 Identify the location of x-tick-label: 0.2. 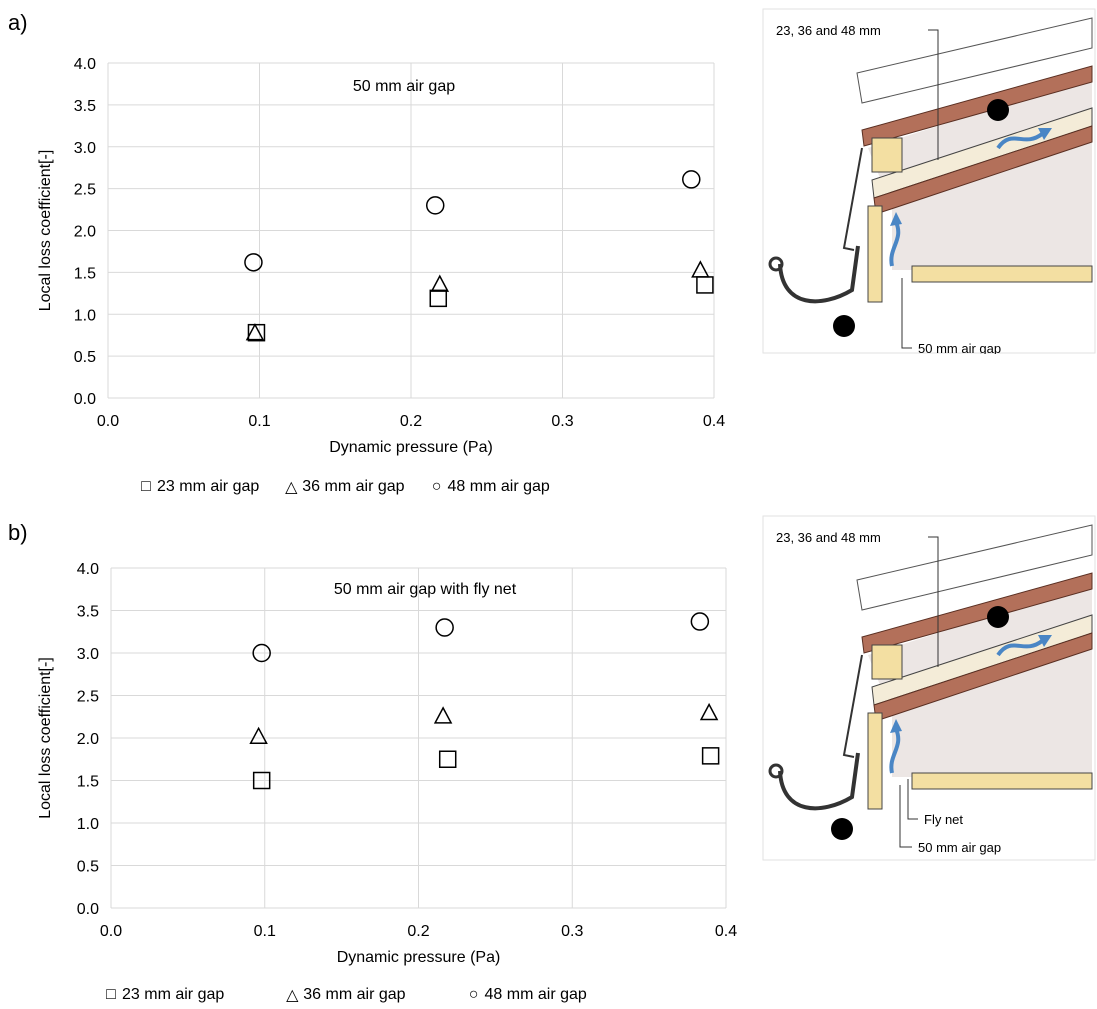
(418, 931).